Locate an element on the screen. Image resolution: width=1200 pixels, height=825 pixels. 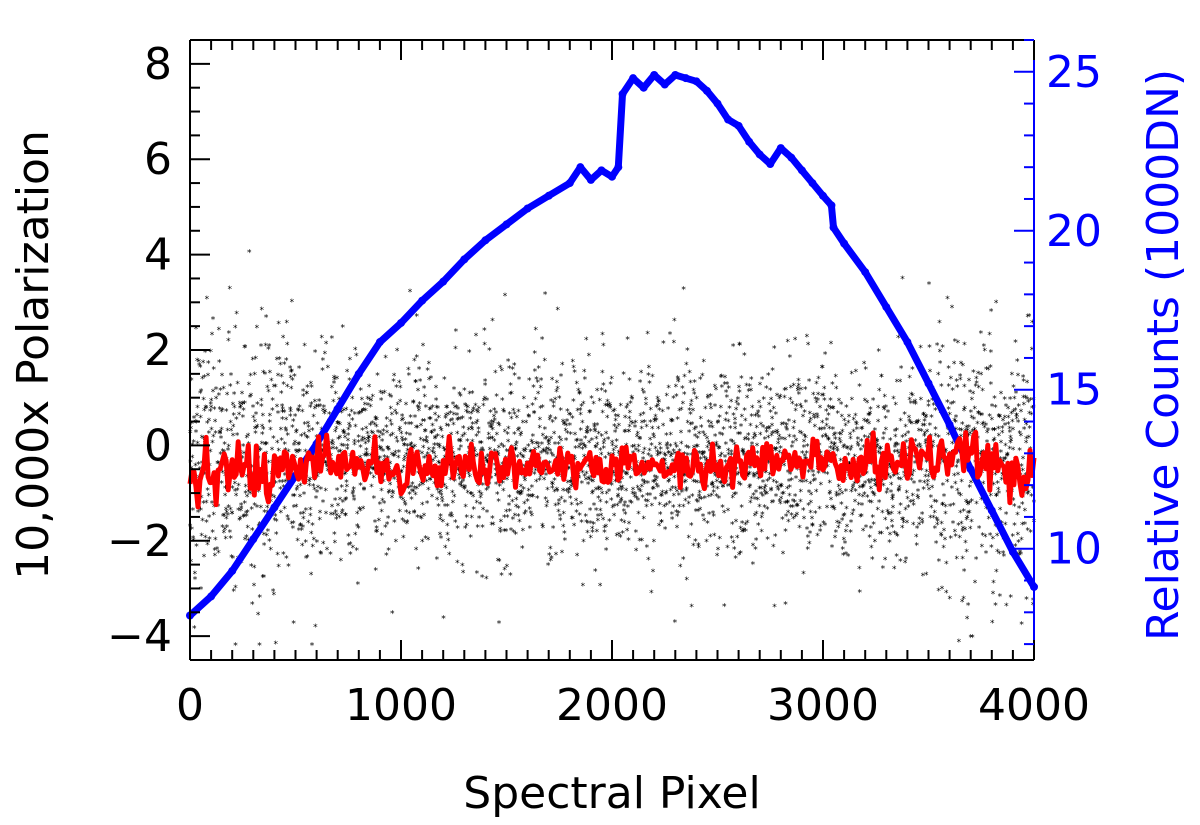
left-y-tick-label: 2 is located at coordinates (158, 350).